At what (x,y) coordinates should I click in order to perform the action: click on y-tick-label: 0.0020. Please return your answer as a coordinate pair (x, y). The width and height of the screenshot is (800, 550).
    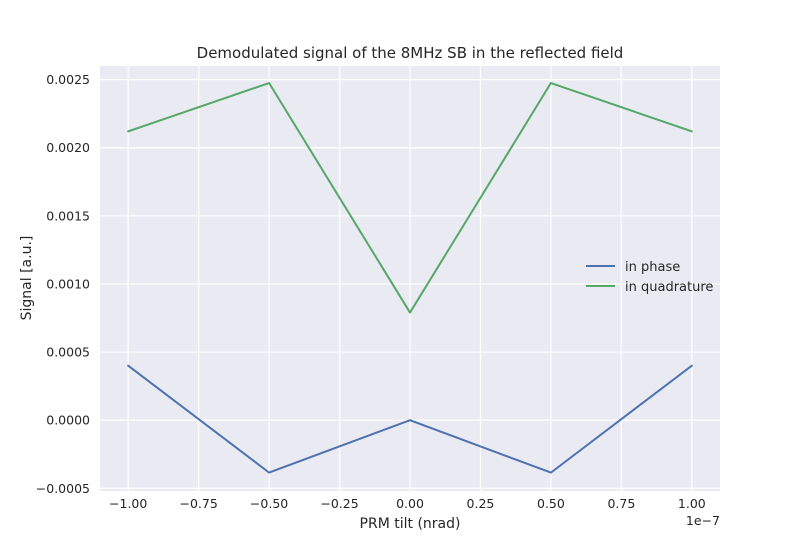
    Looking at the image, I should click on (68, 147).